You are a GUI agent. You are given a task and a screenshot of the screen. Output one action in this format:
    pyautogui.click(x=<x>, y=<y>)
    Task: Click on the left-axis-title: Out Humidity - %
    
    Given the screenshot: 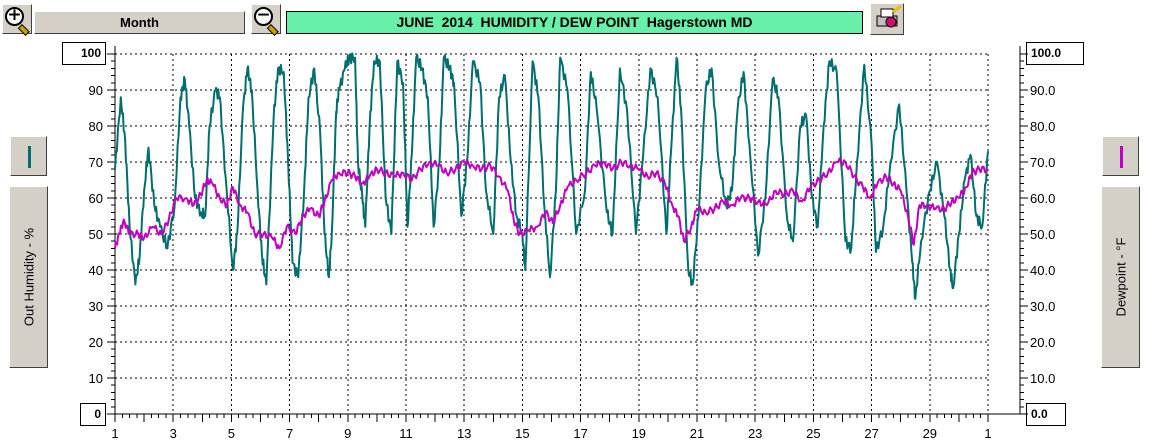 What is the action you would take?
    pyautogui.click(x=28, y=277)
    